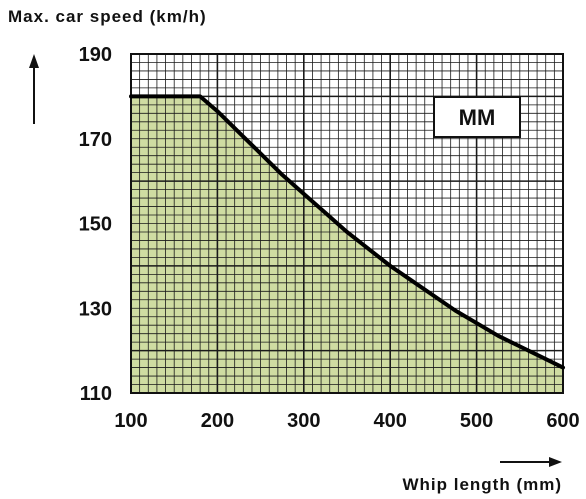  I want to click on x-axis-title: Whip length (mm), so click(482, 484).